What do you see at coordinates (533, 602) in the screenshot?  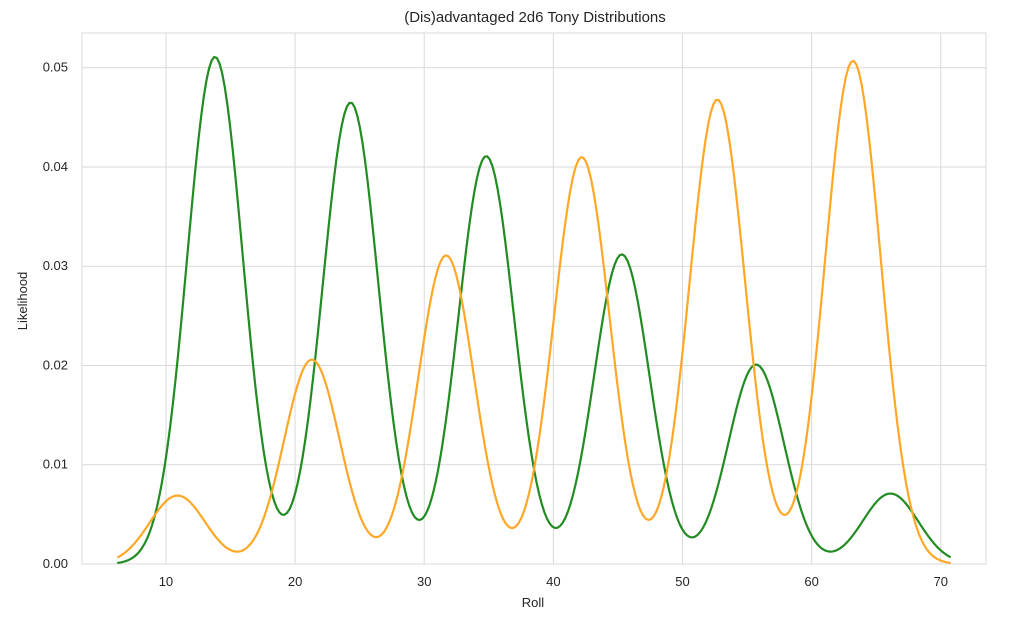 I see `x-axis-label: Roll` at bounding box center [533, 602].